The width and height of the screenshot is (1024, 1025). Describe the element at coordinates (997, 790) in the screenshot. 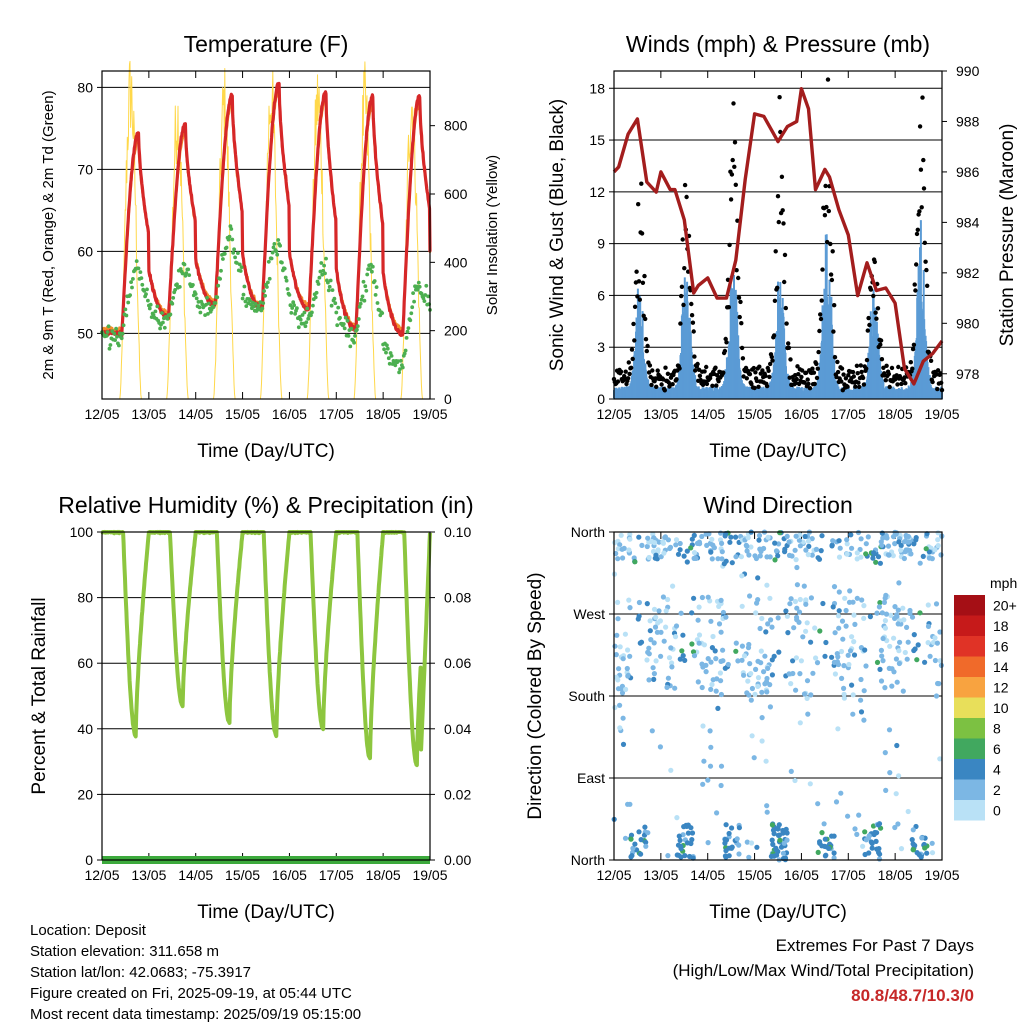

I see `legend-label: 2` at that location.